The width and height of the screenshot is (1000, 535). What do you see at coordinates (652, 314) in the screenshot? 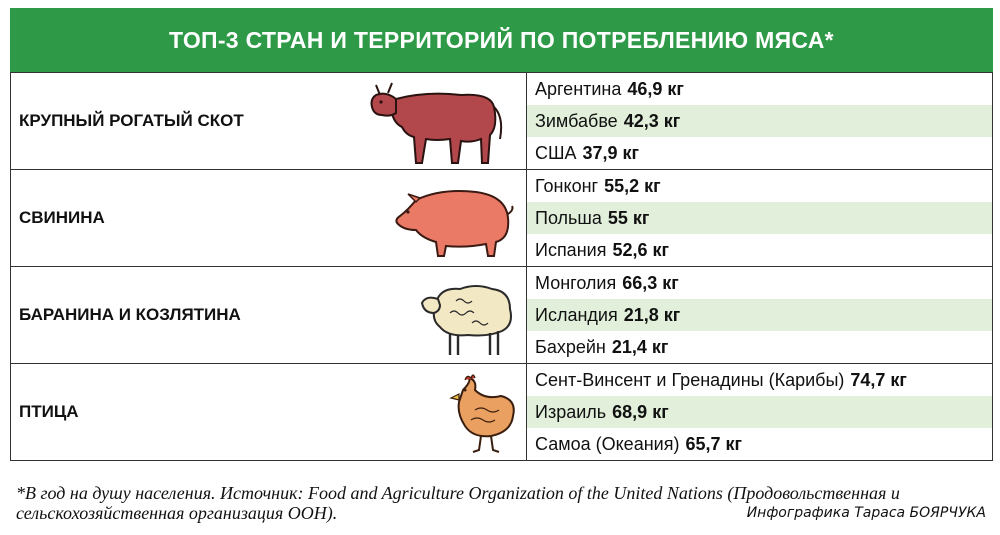
I see `consumption-value: 21,8 кг` at bounding box center [652, 314].